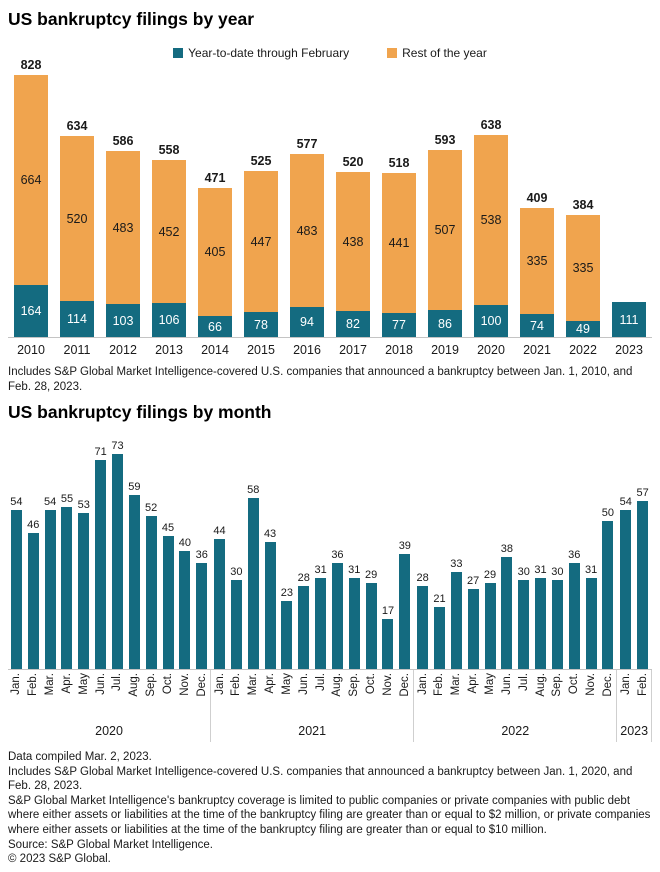 This screenshot has height=872, width=660. What do you see at coordinates (591, 697) in the screenshot?
I see `month-label-cell: Nov.` at bounding box center [591, 697].